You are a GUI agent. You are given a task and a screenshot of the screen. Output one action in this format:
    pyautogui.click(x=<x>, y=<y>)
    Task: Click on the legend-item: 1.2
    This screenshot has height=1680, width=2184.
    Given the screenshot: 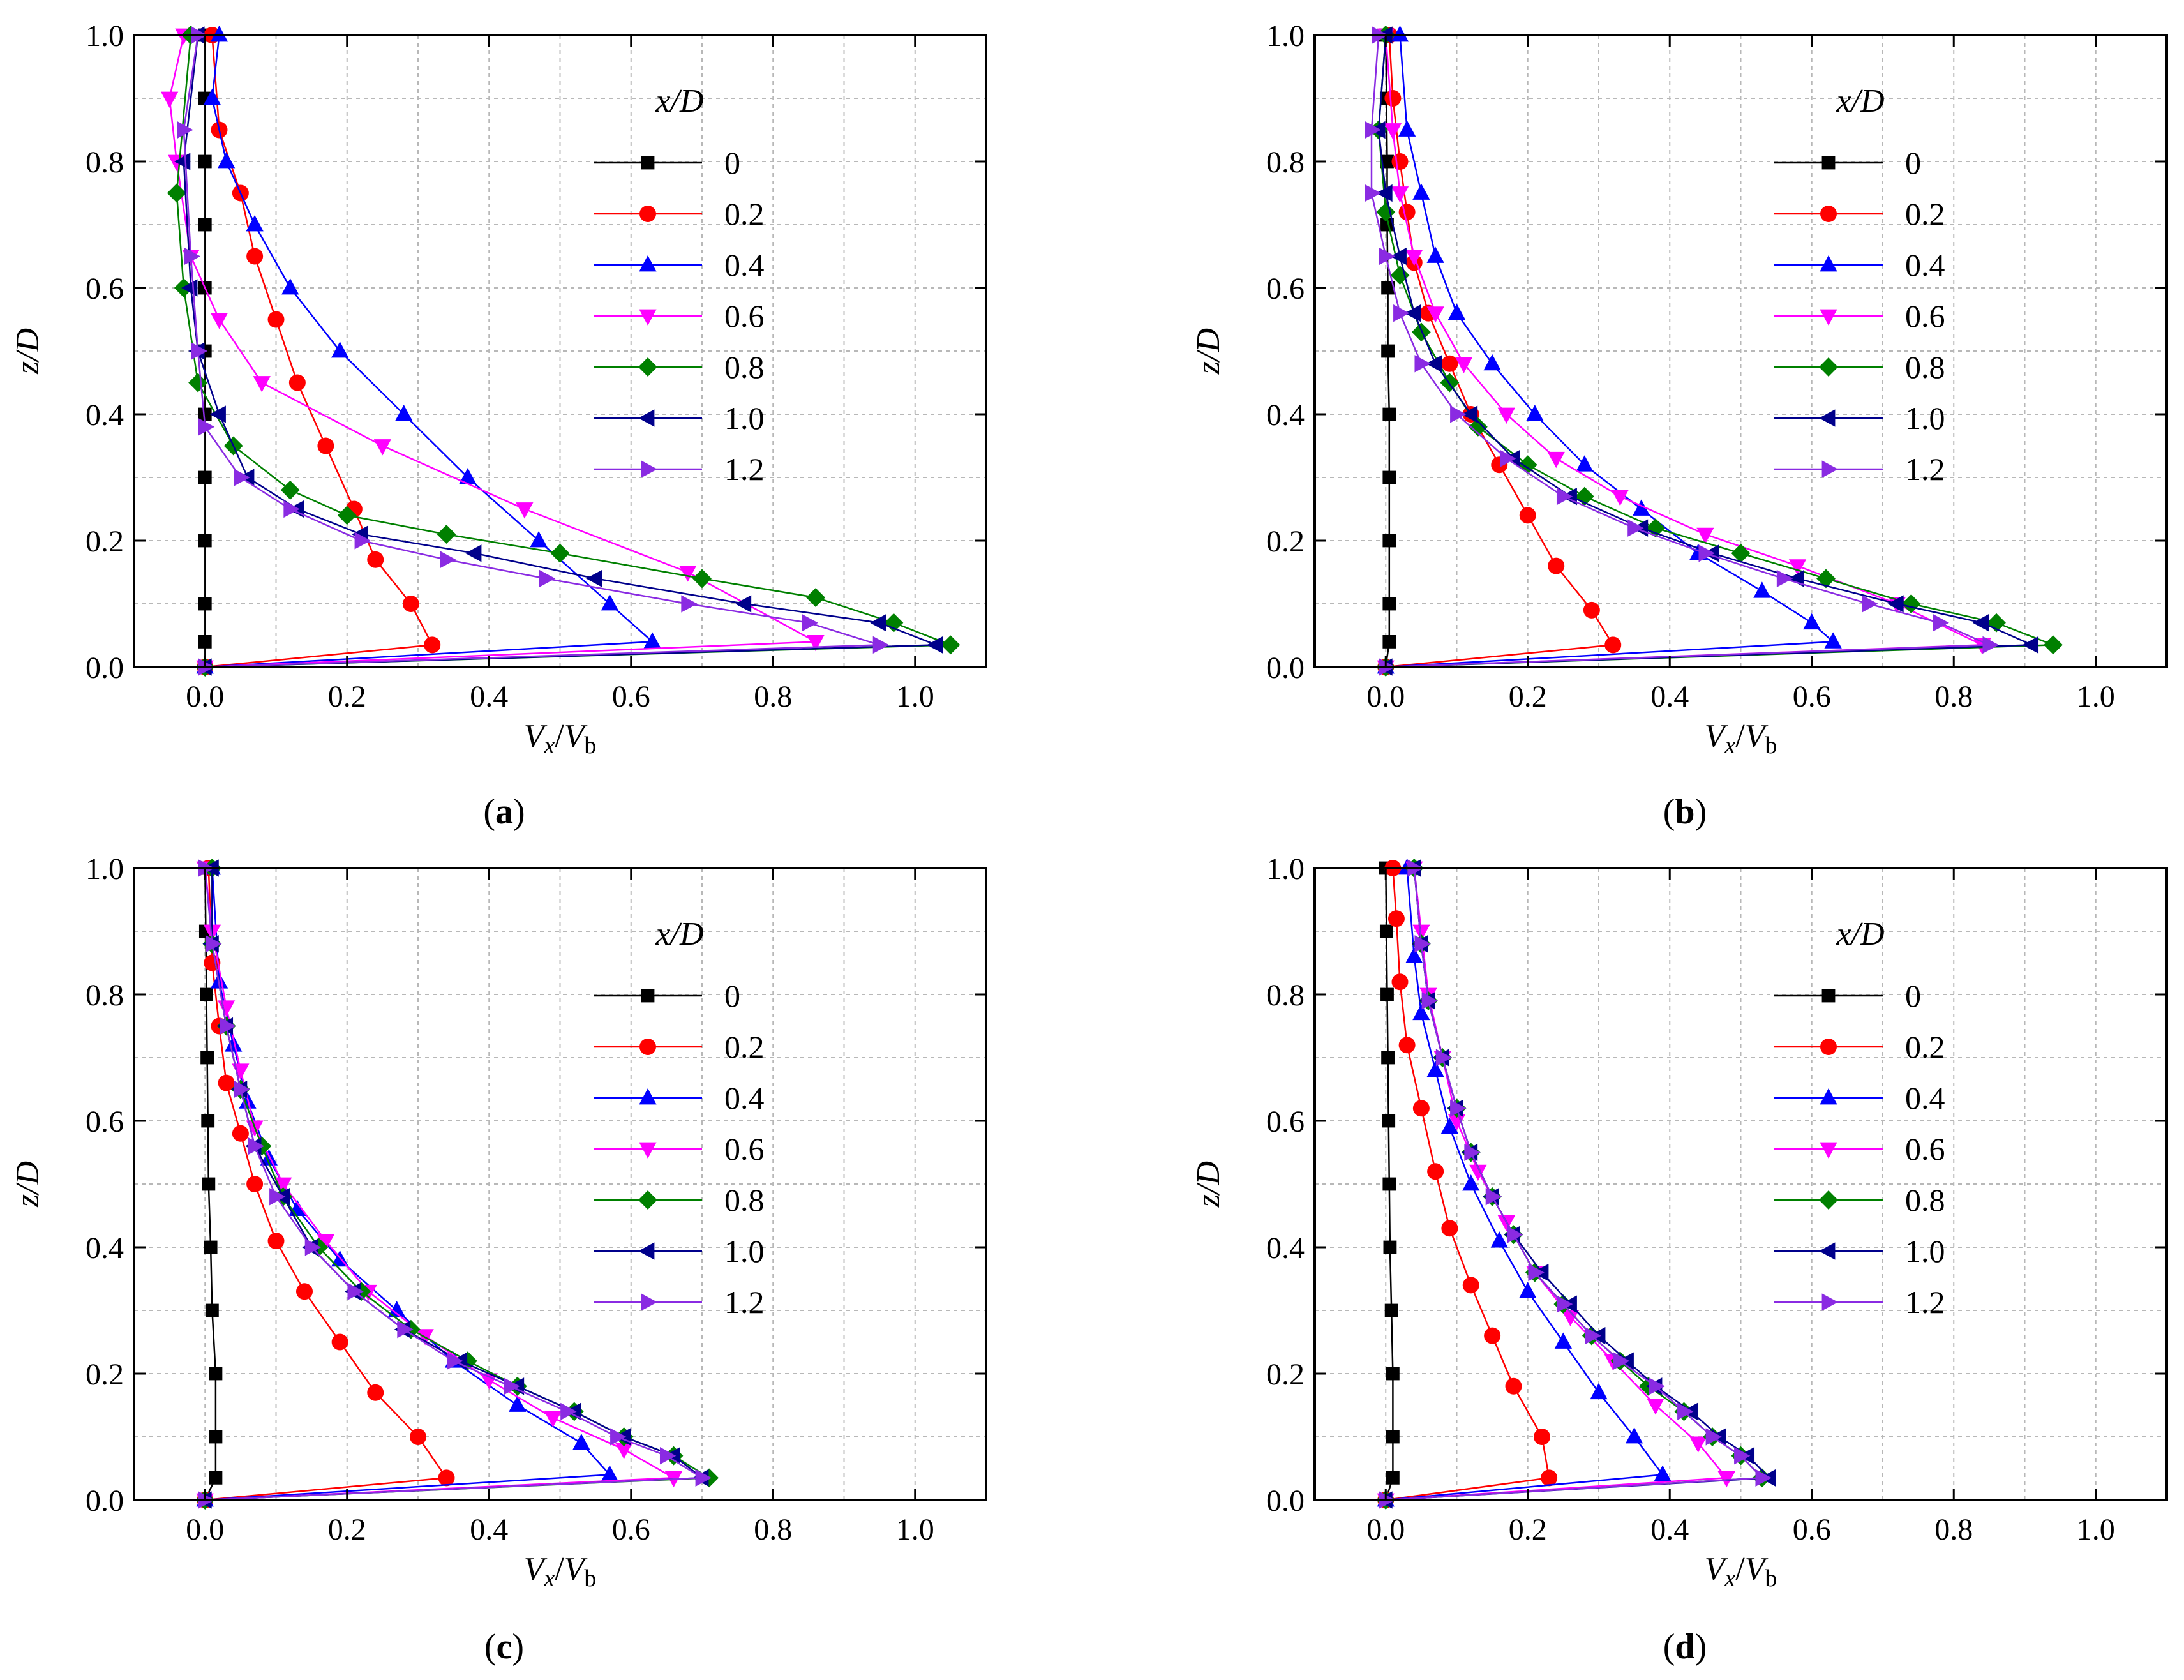 What is the action you would take?
    pyautogui.click(x=1859, y=469)
    